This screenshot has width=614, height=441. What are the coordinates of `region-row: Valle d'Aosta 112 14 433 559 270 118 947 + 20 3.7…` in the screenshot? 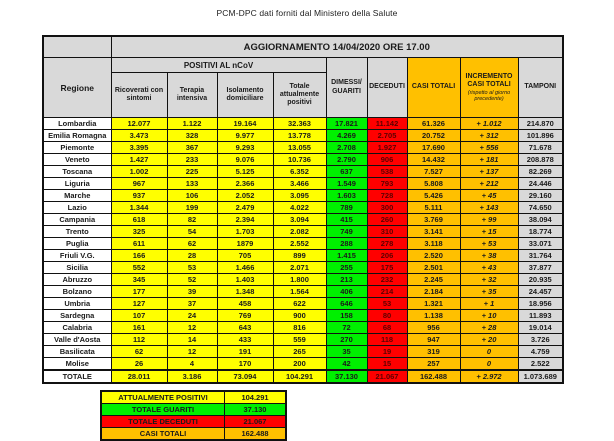 It's located at (303, 339).